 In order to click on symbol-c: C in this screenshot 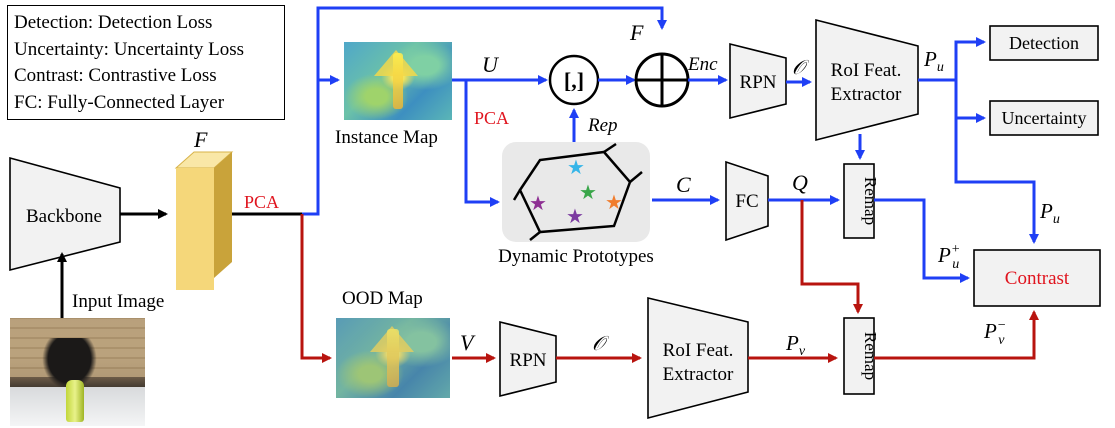, I will do `click(683, 184)`.